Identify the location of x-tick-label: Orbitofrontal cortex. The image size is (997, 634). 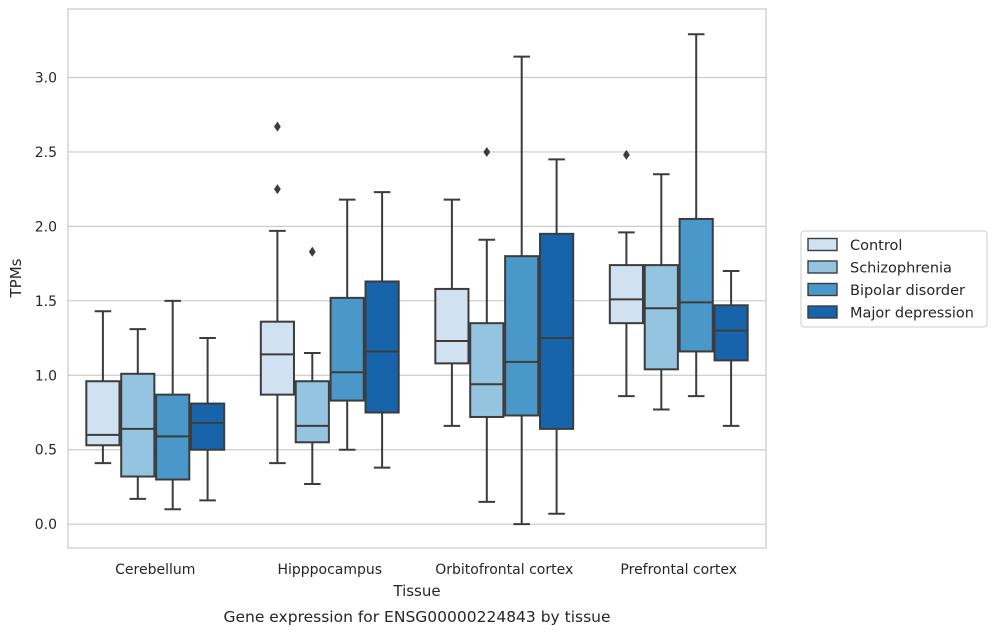
(504, 570).